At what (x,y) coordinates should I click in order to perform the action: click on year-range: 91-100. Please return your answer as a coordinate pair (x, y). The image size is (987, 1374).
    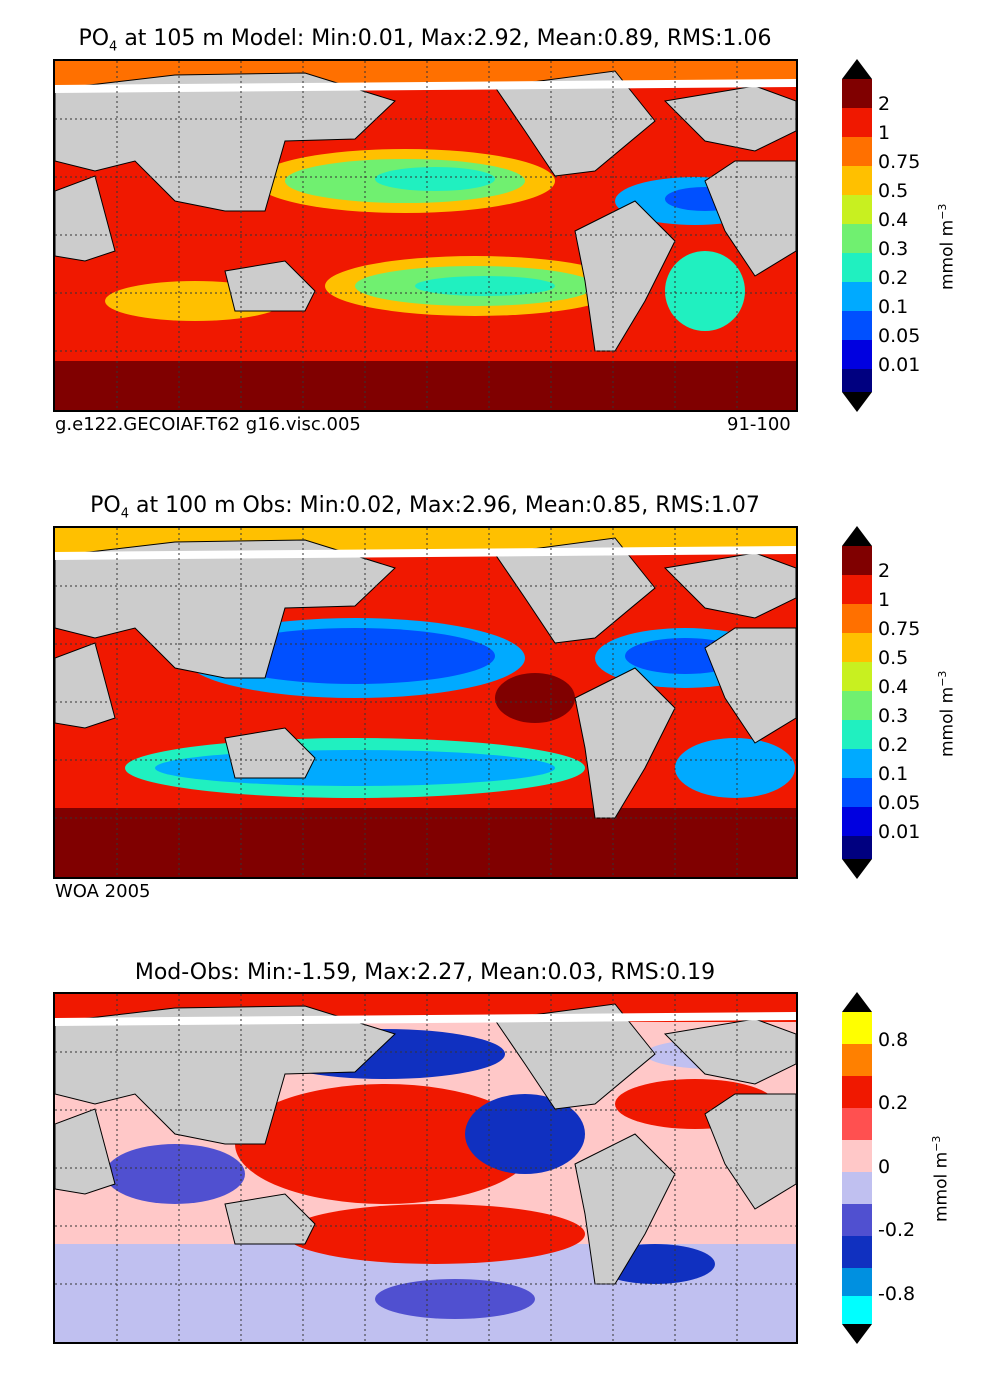
    Looking at the image, I should click on (759, 424).